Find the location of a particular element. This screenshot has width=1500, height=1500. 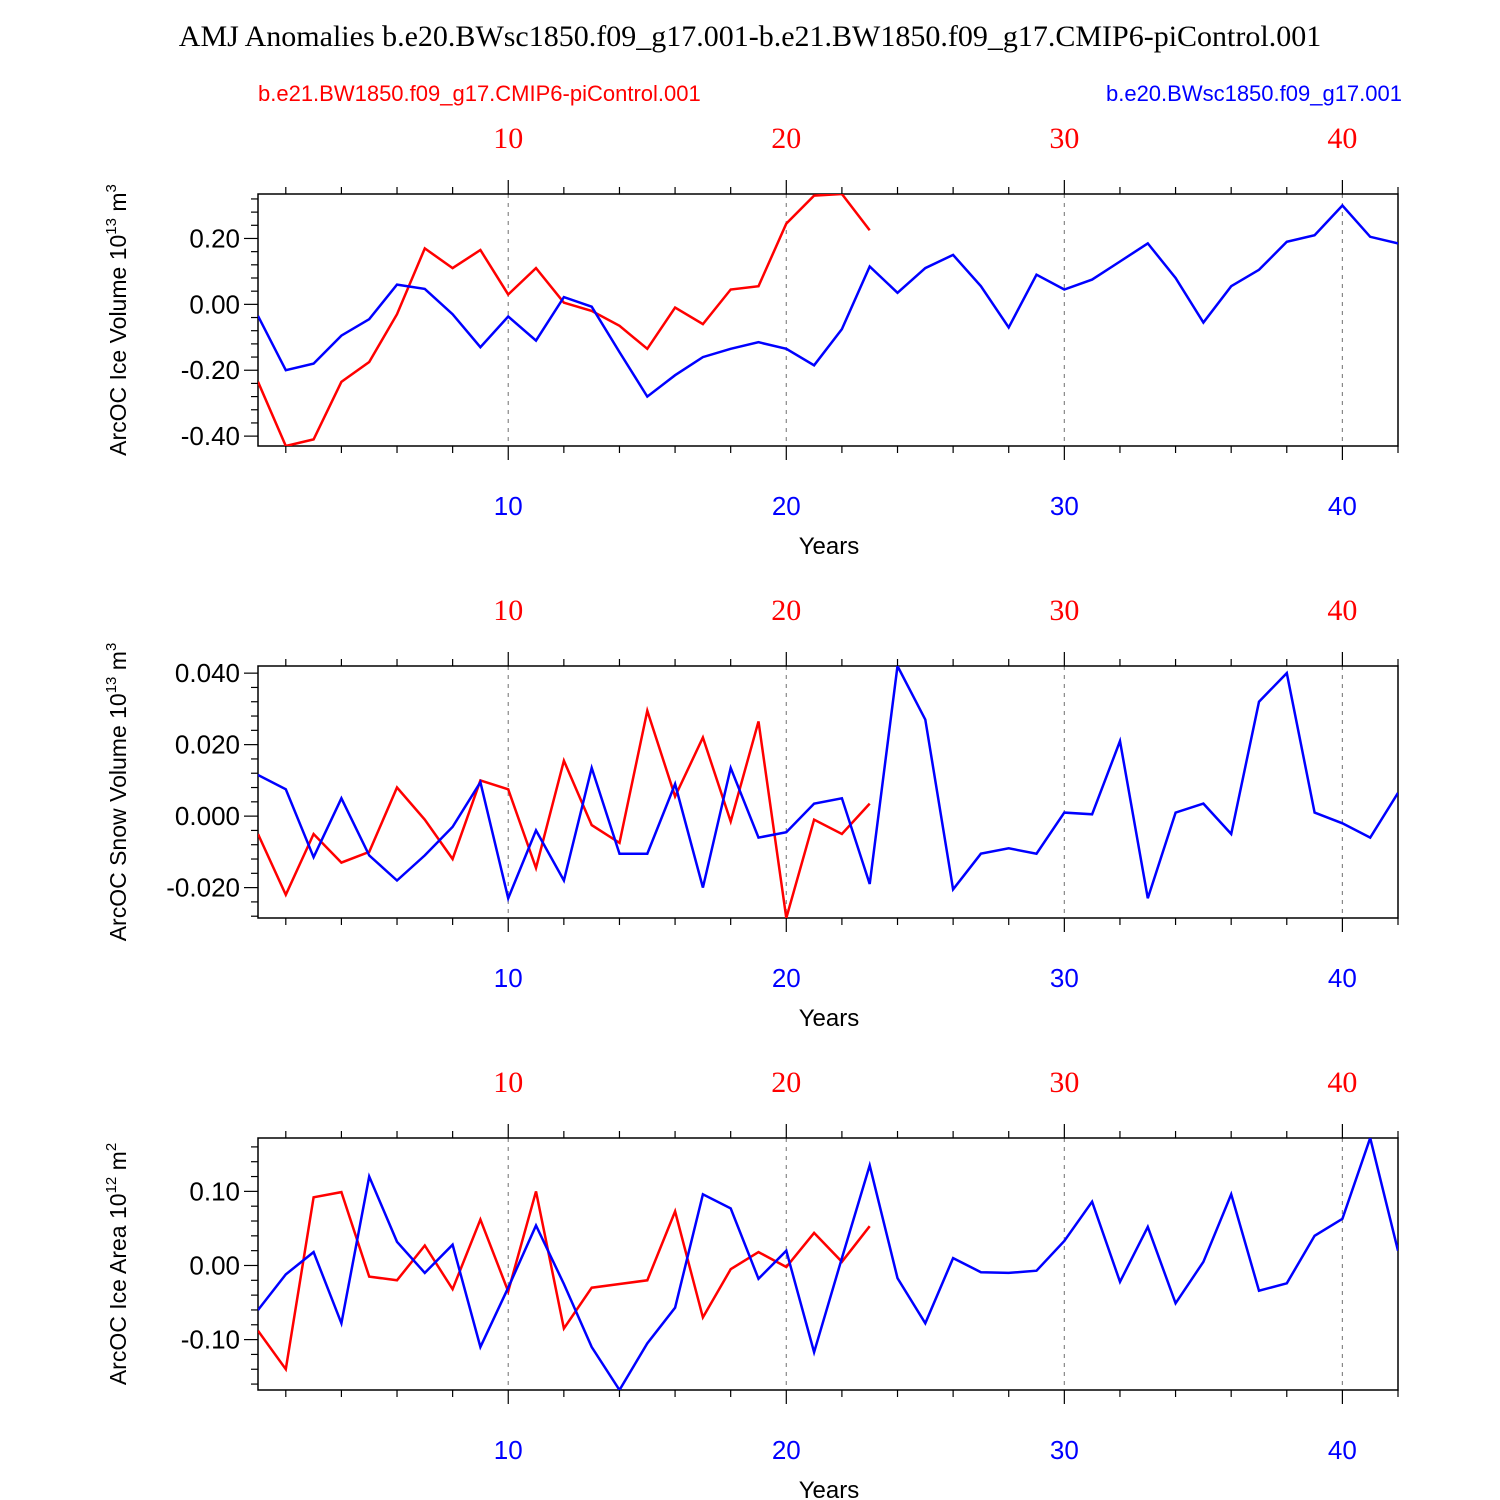

y-tick-label: 0.040 is located at coordinates (207, 673).